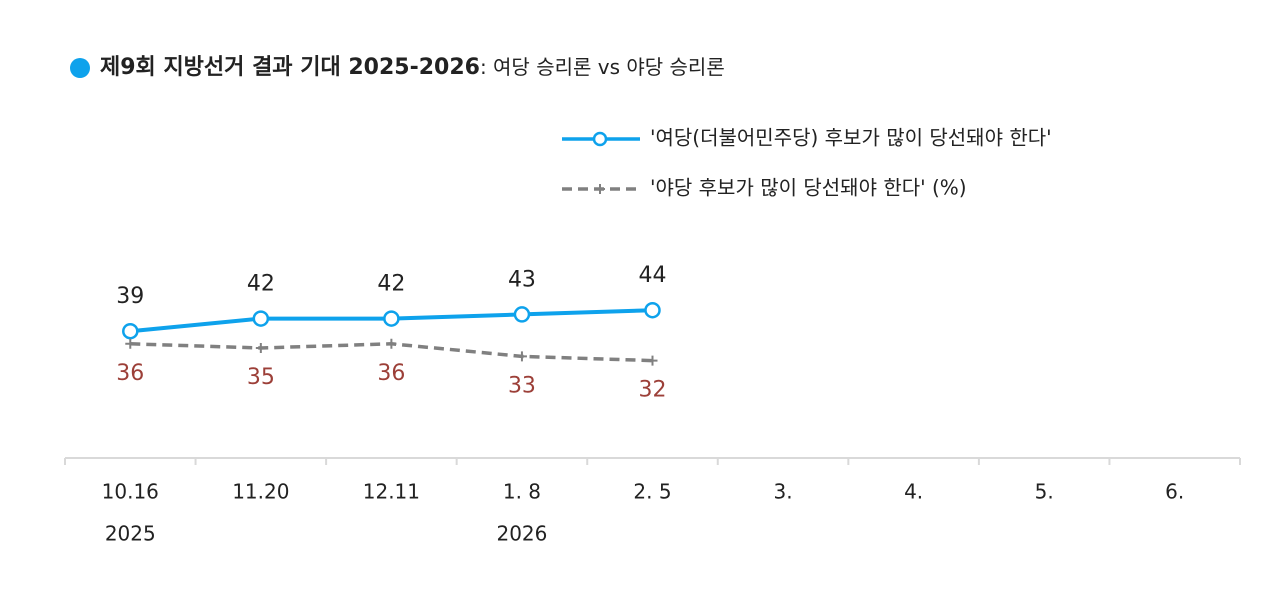 The width and height of the screenshot is (1280, 600). What do you see at coordinates (783, 492) in the screenshot?
I see `x-tick-label: 3.` at bounding box center [783, 492].